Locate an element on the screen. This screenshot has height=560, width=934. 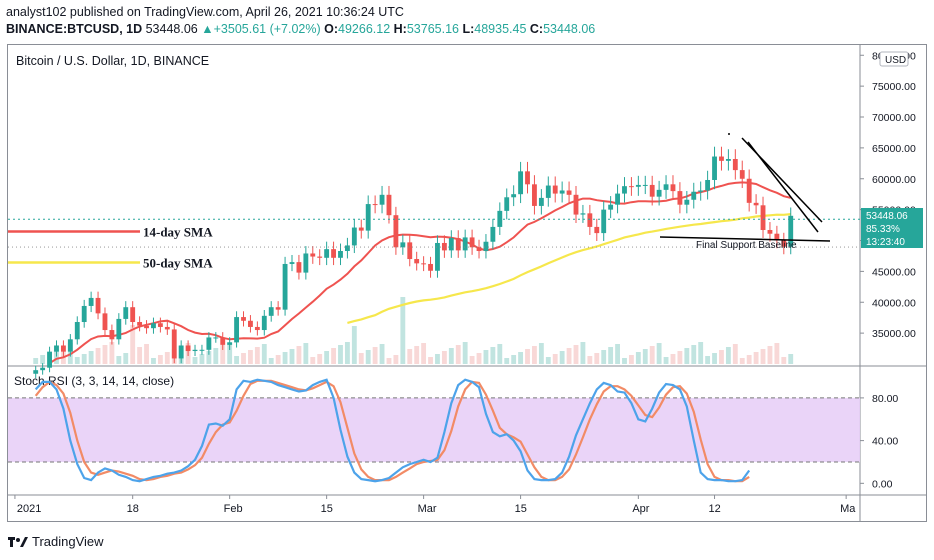
price-tick-label: 60000.00 is located at coordinates (894, 180).